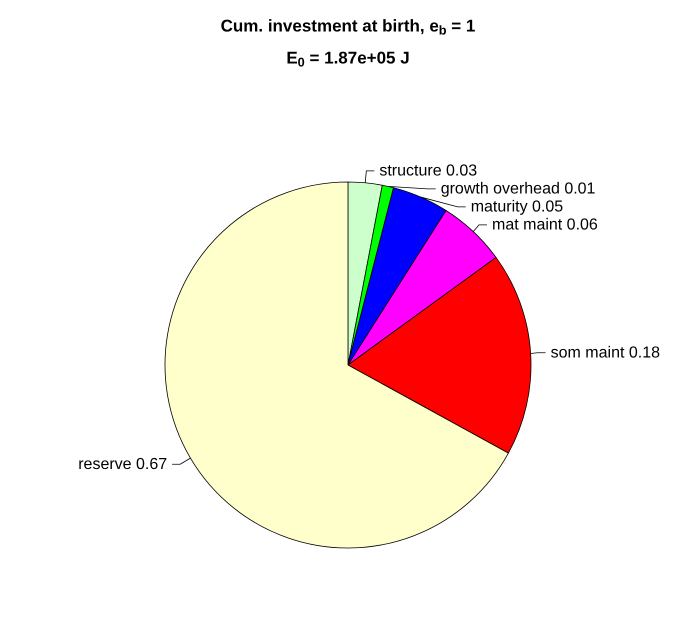 The image size is (696, 618). Describe the element at coordinates (500, 189) in the screenshot. I see `slice-label: growth overhead` at that location.